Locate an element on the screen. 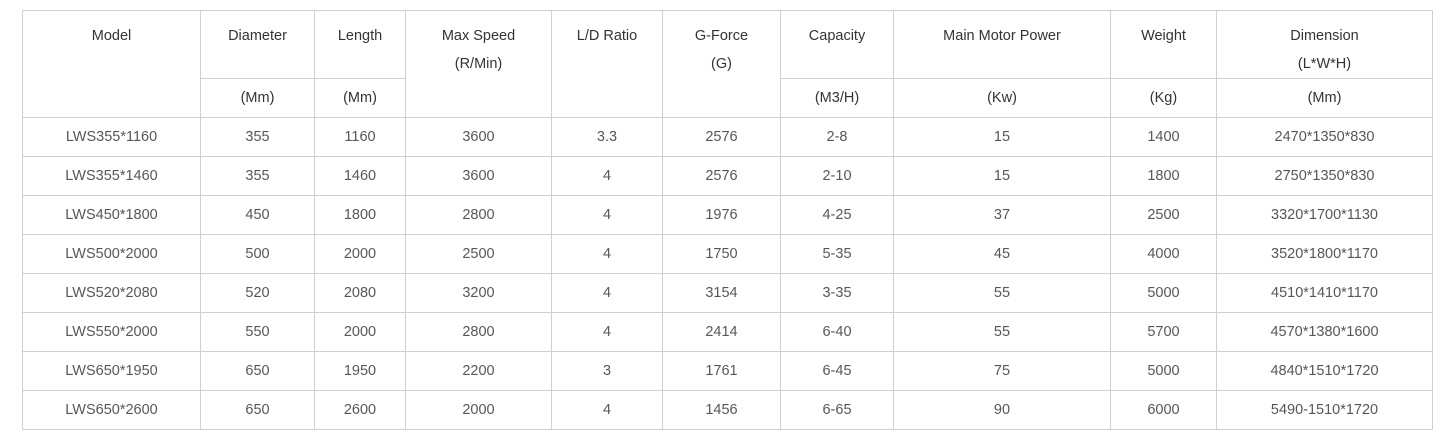 Image resolution: width=1444 pixels, height=442 pixels. unit-dimension: (Mm) is located at coordinates (1324, 98).